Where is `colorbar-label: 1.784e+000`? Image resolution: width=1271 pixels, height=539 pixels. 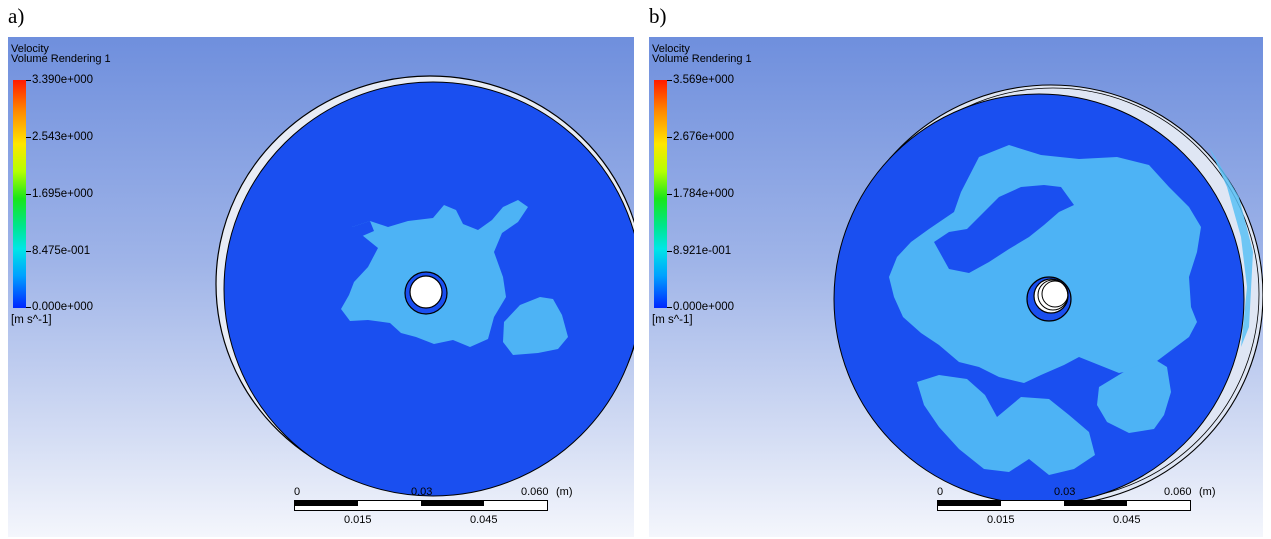 colorbar-label: 1.784e+000 is located at coordinates (704, 194).